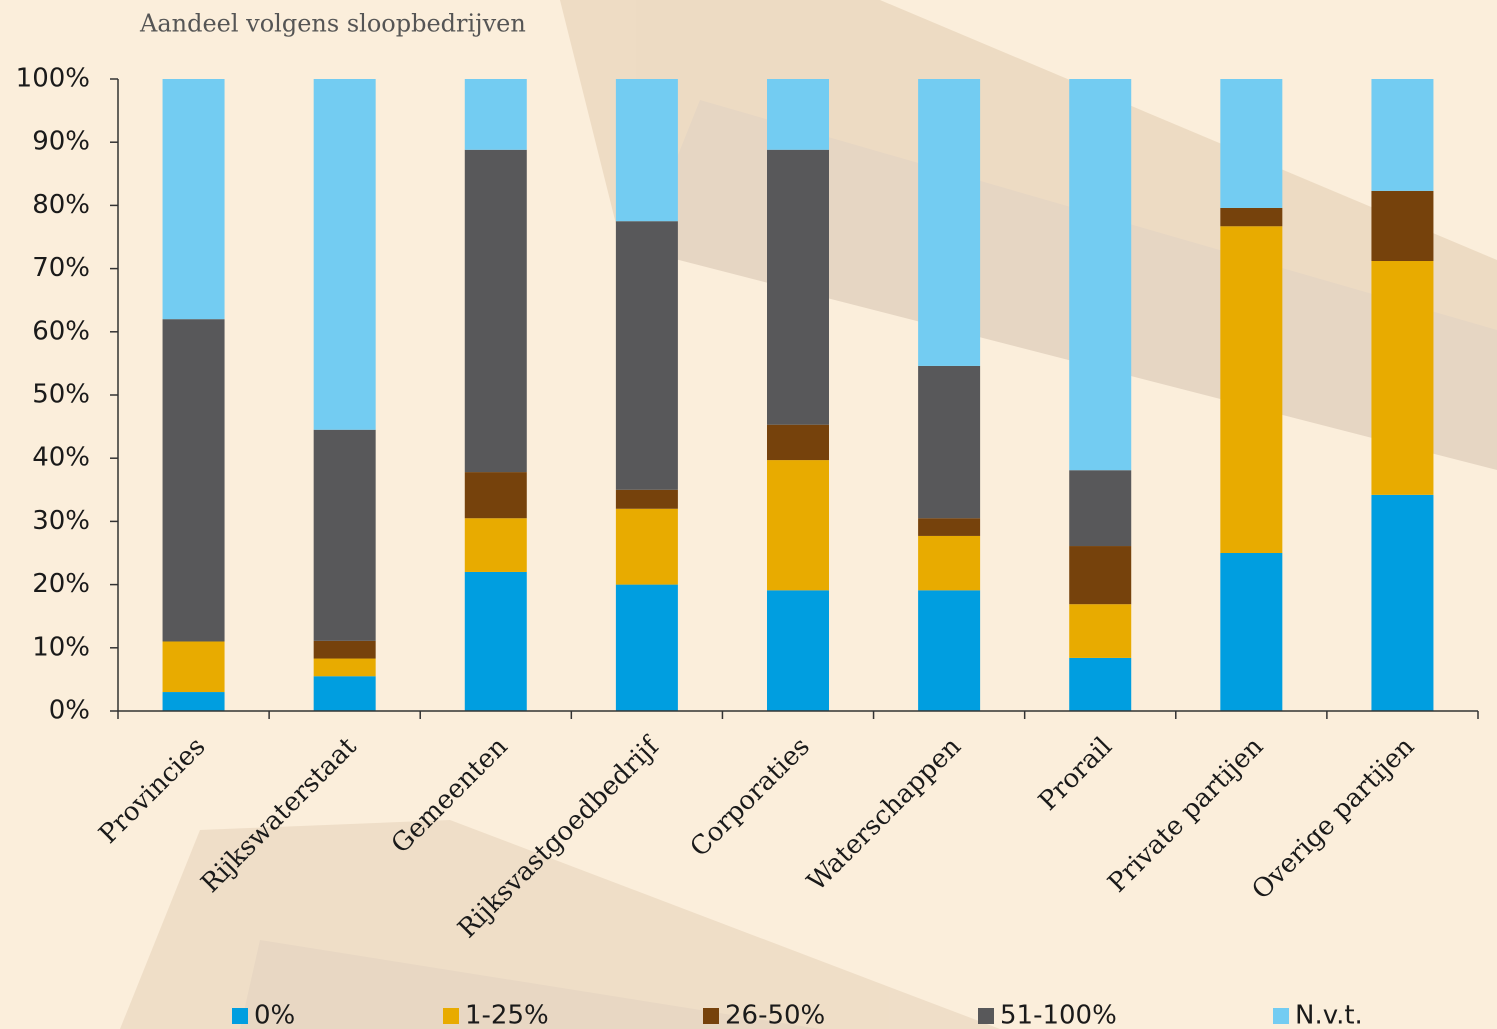  Describe the element at coordinates (775, 1015) in the screenshot. I see `legend-label: 26-50%` at that location.